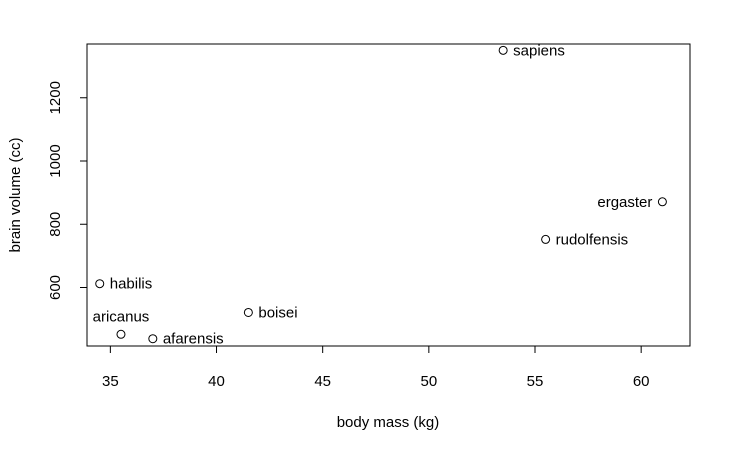  Describe the element at coordinates (110, 381) in the screenshot. I see `x-tick-label: 35` at that location.